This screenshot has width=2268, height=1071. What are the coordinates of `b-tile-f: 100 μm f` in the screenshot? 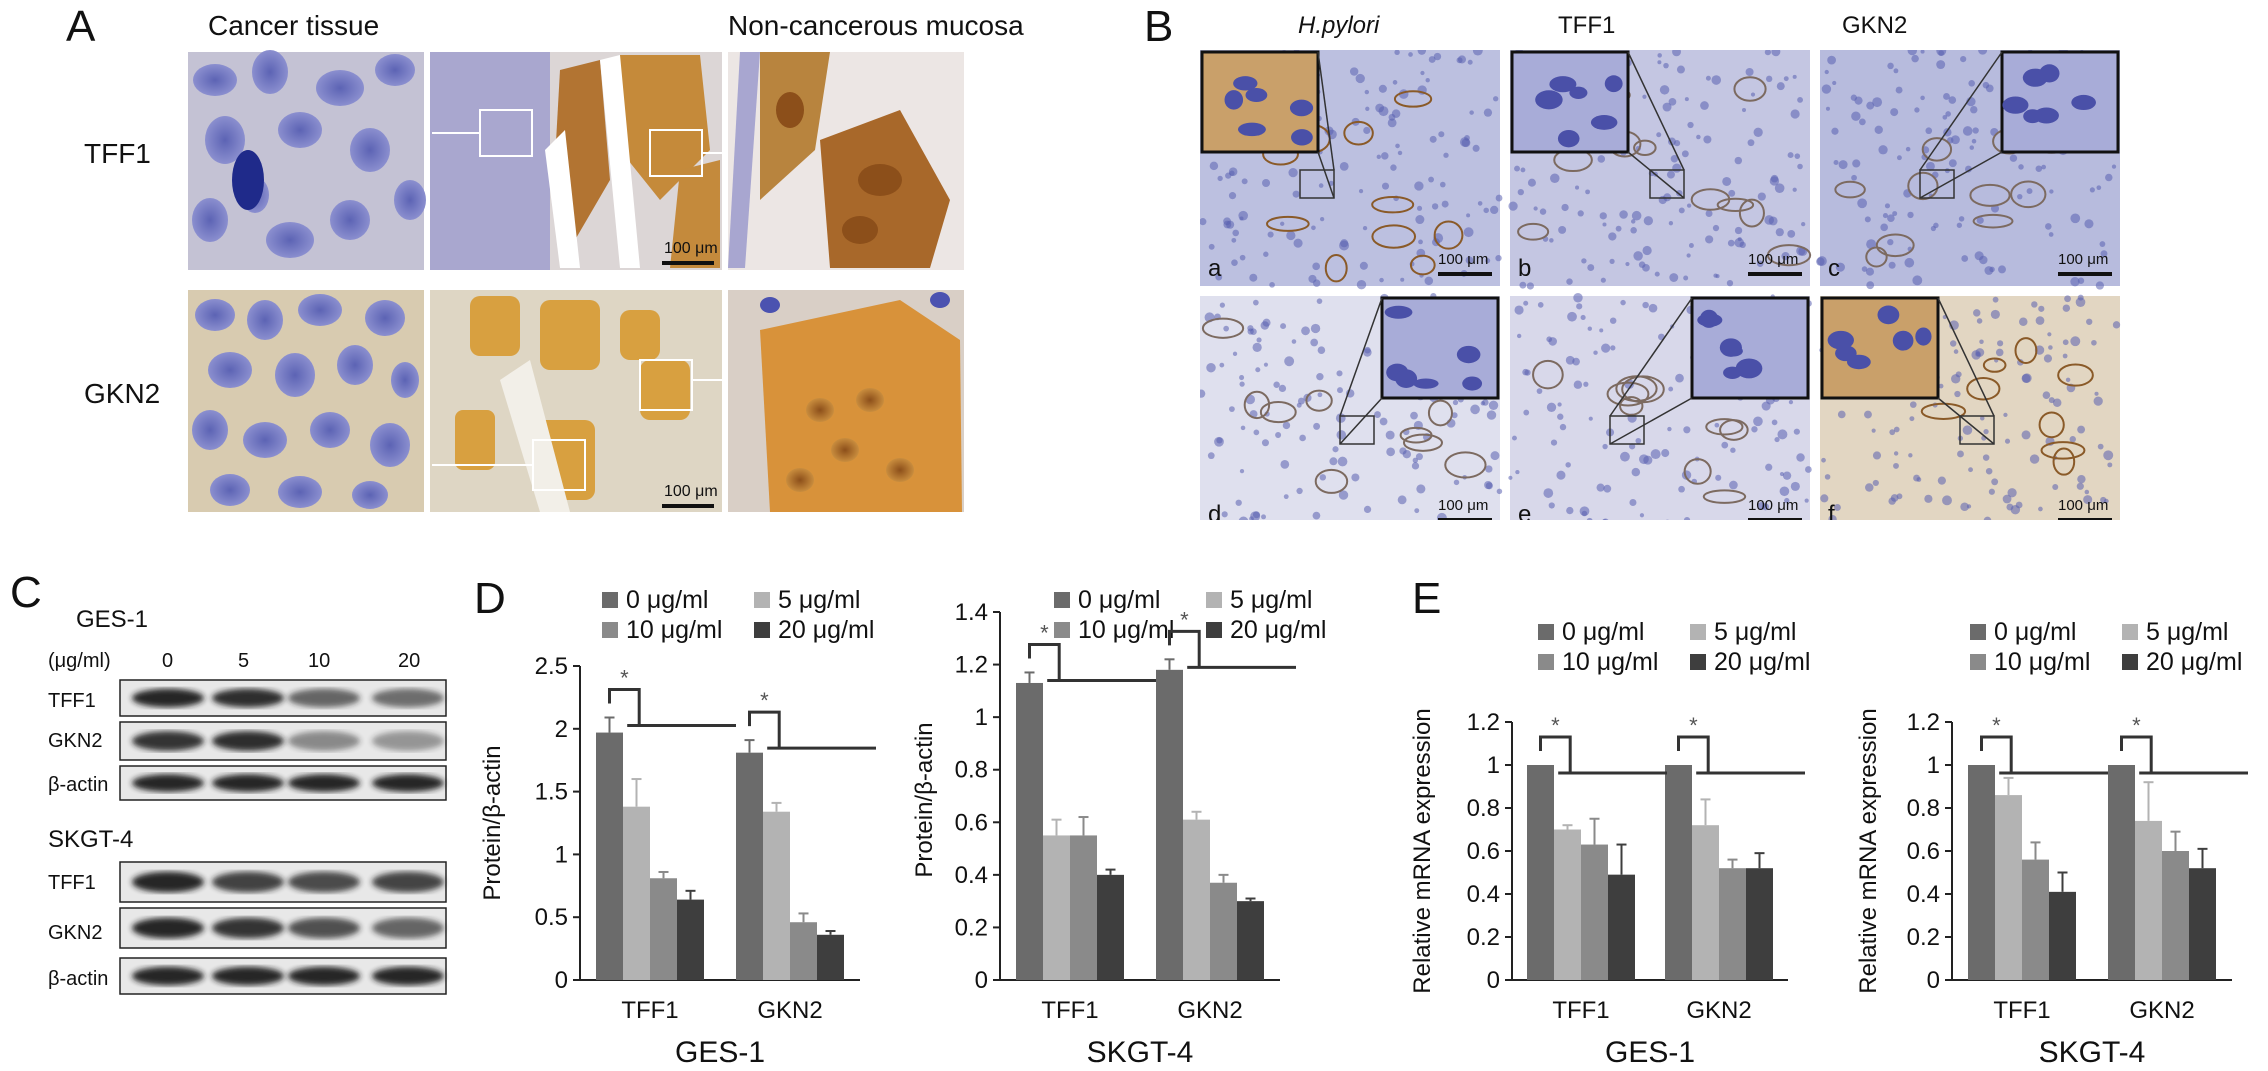 It's located at (1970, 407).